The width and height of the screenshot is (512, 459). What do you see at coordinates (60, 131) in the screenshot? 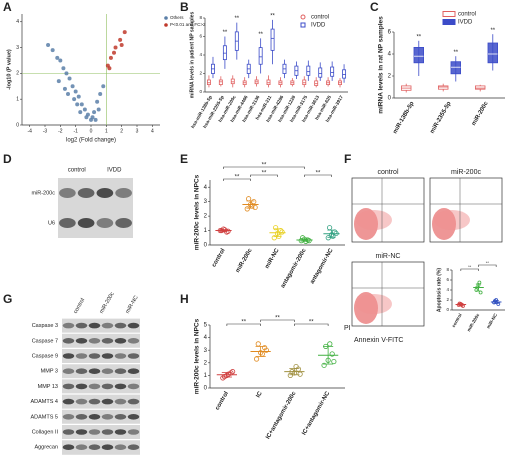
I see `x-tick-label: -2` at bounding box center [60, 131].